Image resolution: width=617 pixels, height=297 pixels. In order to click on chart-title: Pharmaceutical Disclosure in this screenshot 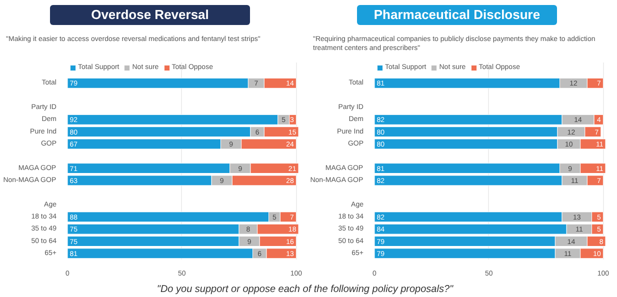, I will do `click(457, 15)`.